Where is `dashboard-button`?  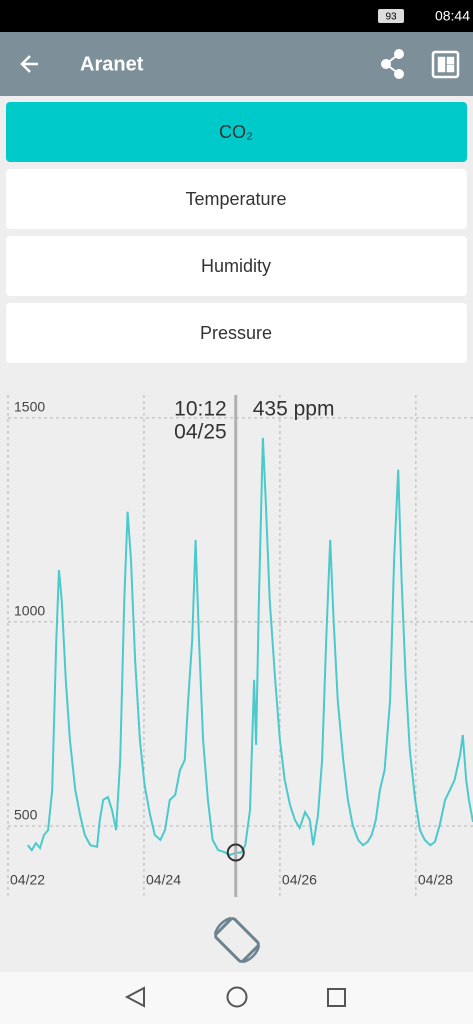
dashboard-button is located at coordinates (445, 64).